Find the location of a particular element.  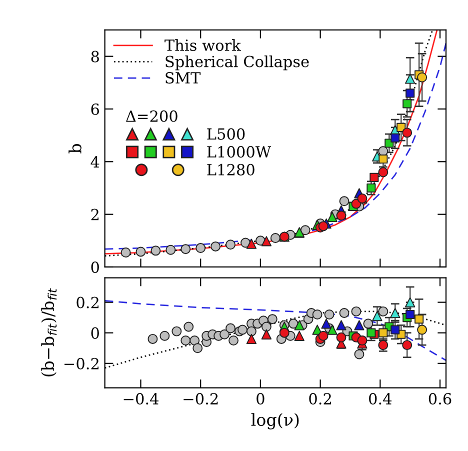

y-axis-title: b is located at coordinates (75, 149).